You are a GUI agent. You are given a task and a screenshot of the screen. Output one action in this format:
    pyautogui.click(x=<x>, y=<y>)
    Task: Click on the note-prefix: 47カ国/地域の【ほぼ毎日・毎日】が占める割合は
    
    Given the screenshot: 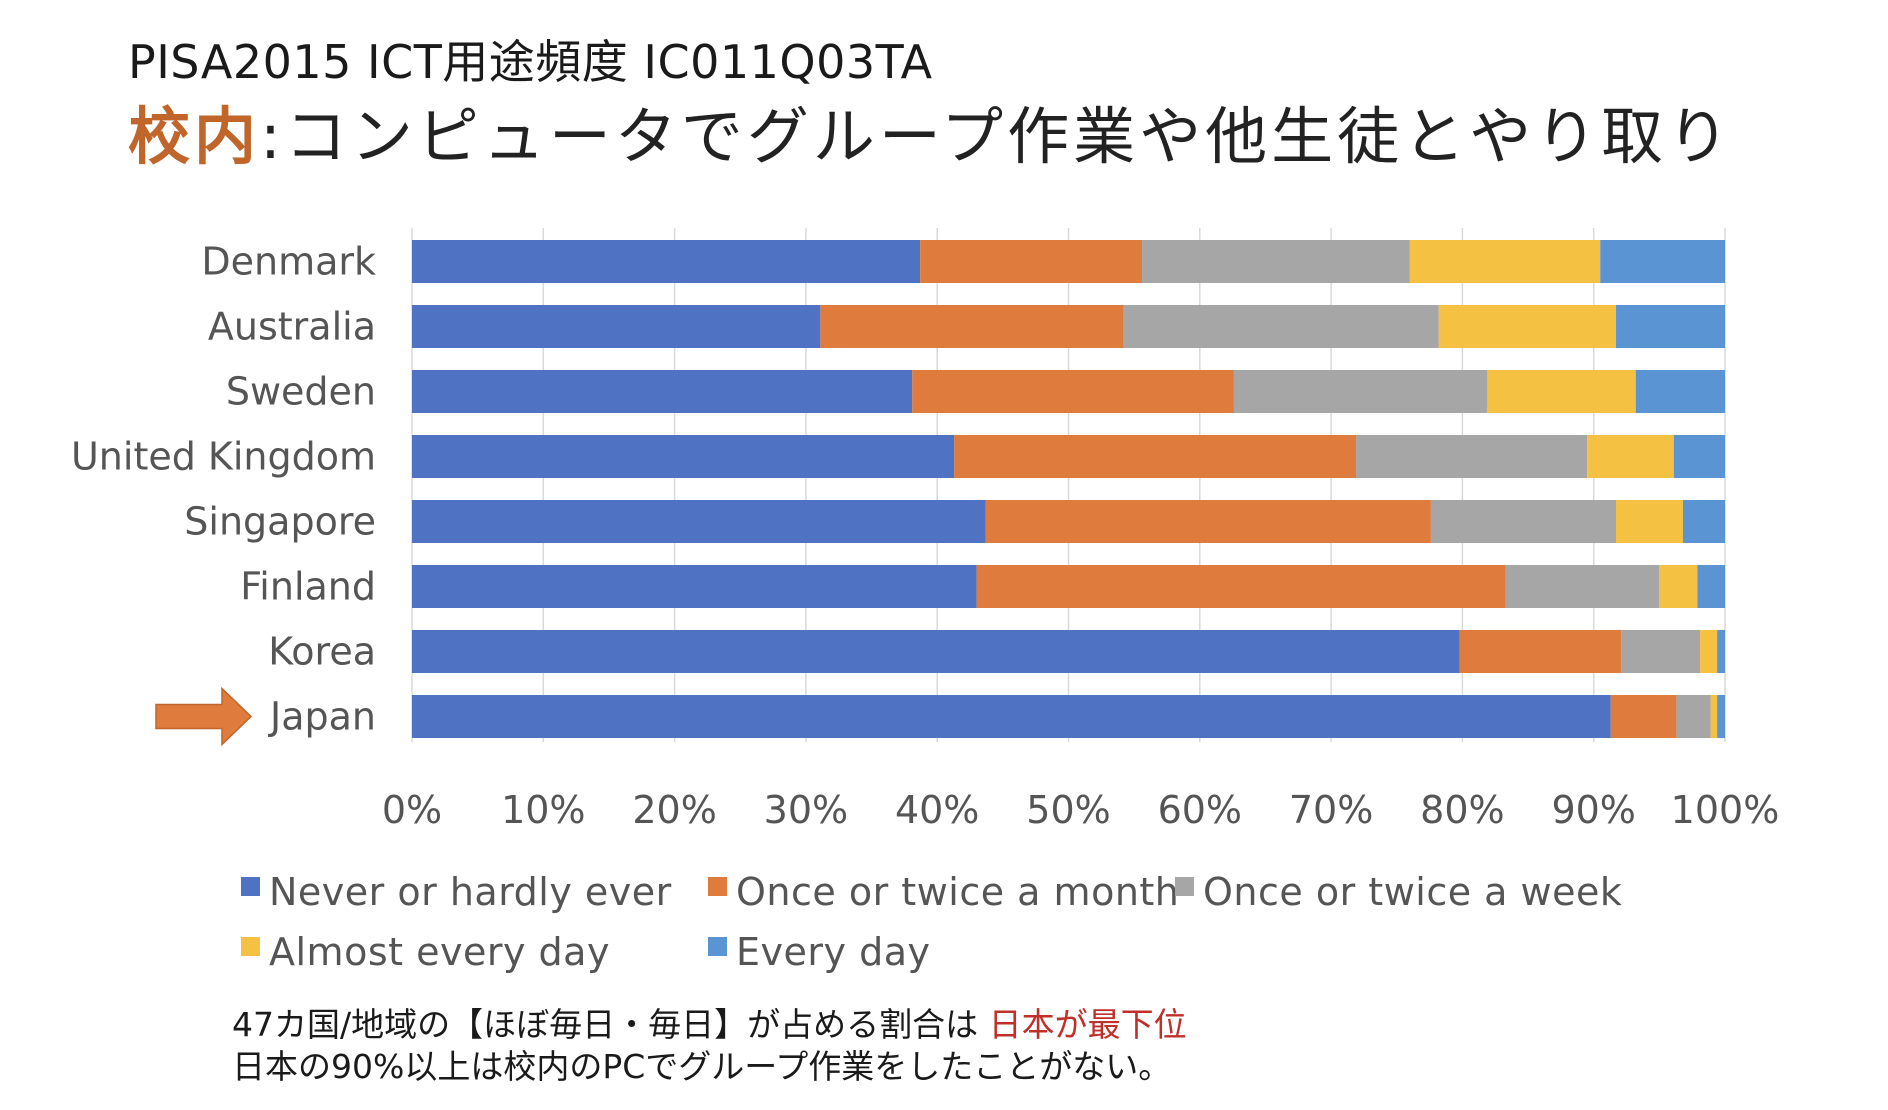 What is the action you would take?
    pyautogui.click(x=610, y=1024)
    